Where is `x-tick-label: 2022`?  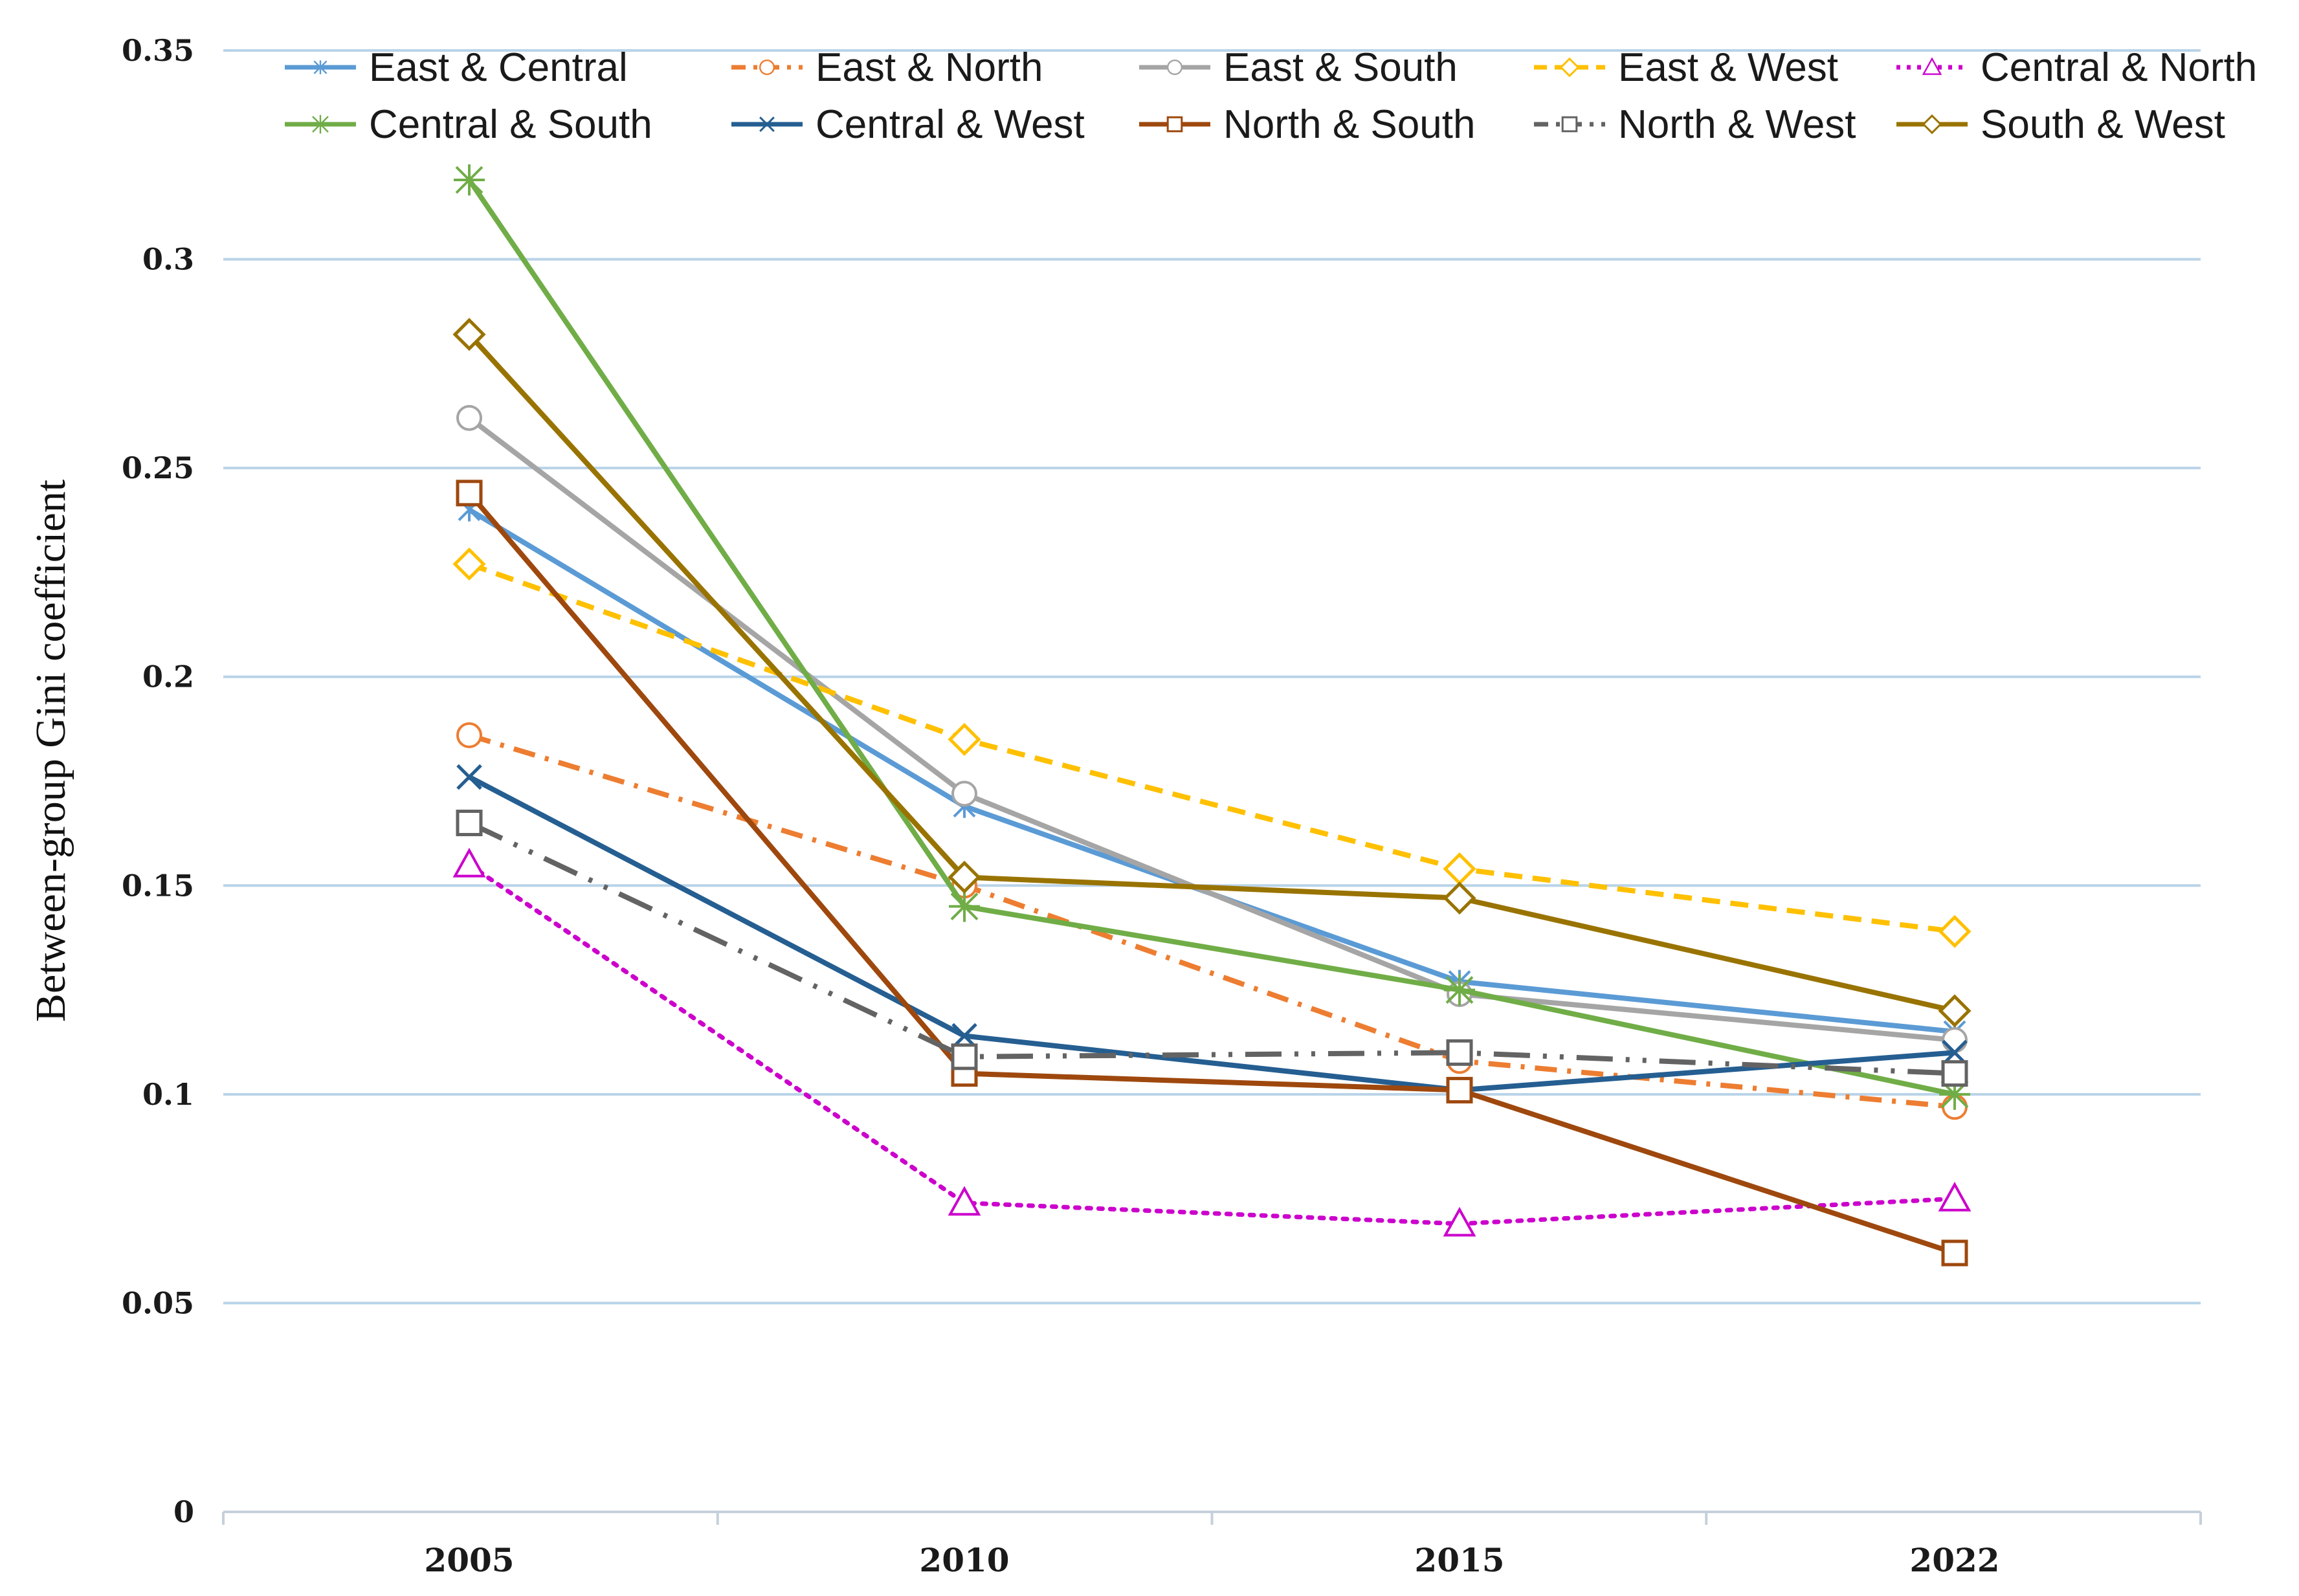
x-tick-label: 2022 is located at coordinates (1954, 1560).